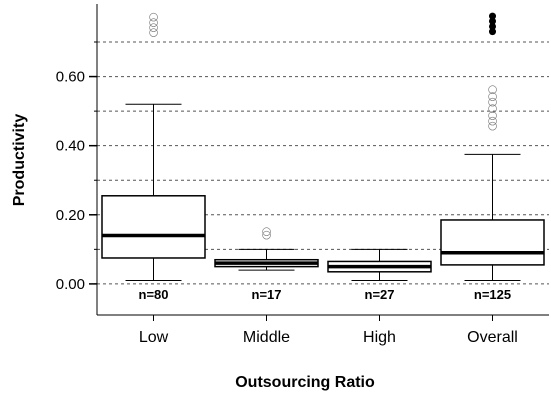 The width and height of the screenshot is (551, 393). What do you see at coordinates (76, 181) in the screenshot?
I see `y-ticks: 0.00 0.20 0.40 0.60` at bounding box center [76, 181].